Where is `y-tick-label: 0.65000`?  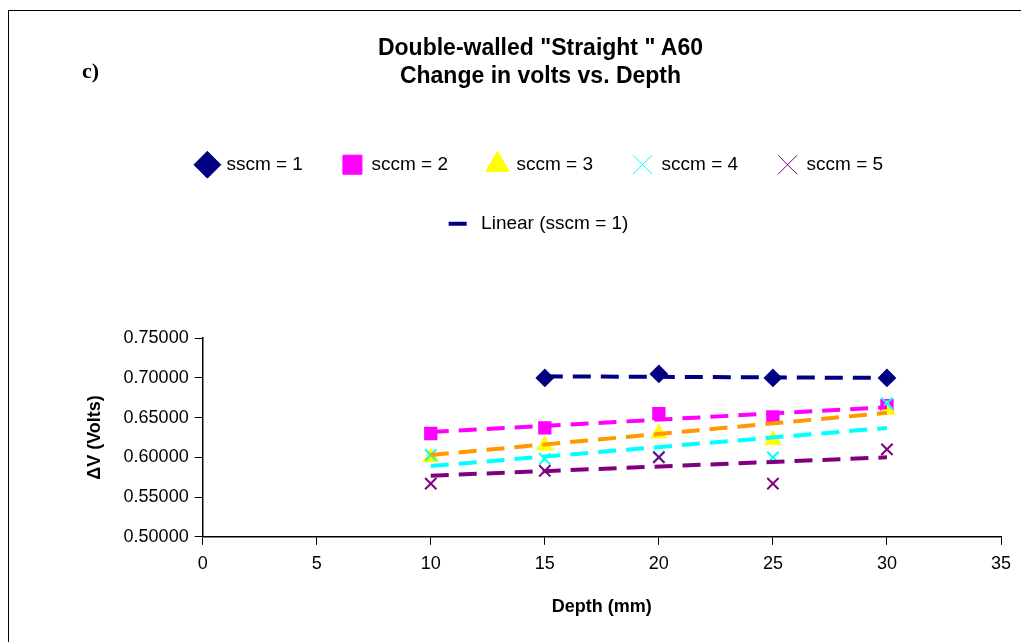 y-tick-label: 0.65000 is located at coordinates (156, 416).